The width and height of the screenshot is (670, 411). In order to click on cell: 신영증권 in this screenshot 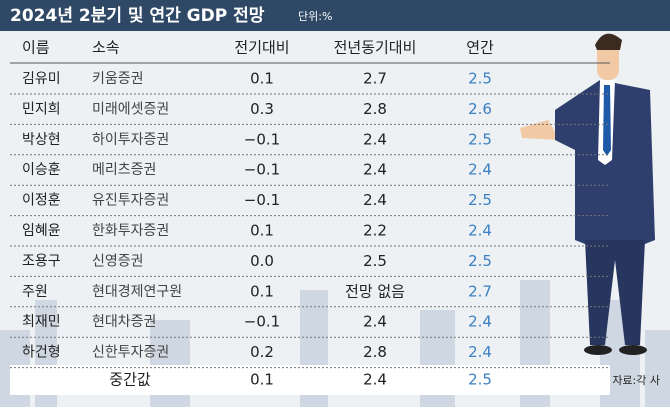, I will do `click(118, 261)`.